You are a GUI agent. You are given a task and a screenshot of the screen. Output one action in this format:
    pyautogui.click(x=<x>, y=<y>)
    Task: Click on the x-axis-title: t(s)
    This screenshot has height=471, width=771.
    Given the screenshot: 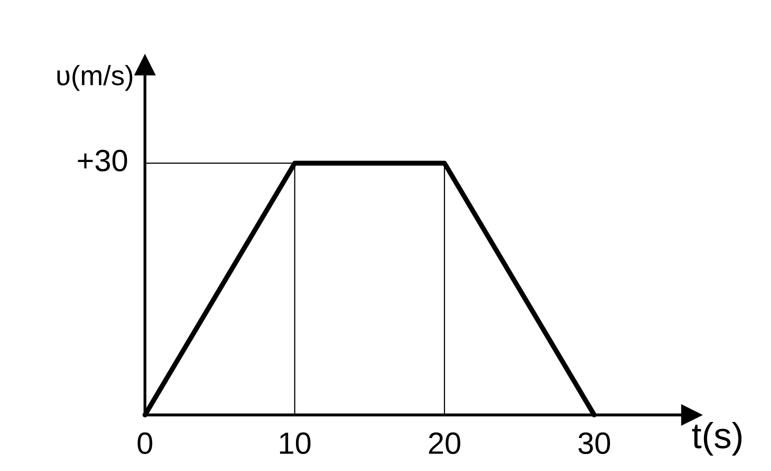 What is the action you would take?
    pyautogui.click(x=717, y=439)
    